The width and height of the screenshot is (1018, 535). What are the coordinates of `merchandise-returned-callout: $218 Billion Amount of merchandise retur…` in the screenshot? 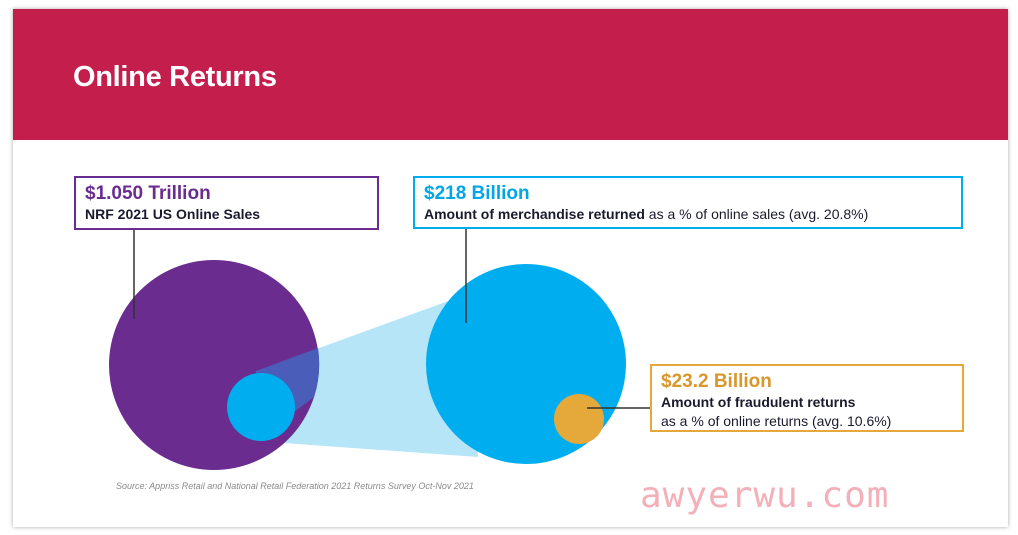 It's located at (688, 202).